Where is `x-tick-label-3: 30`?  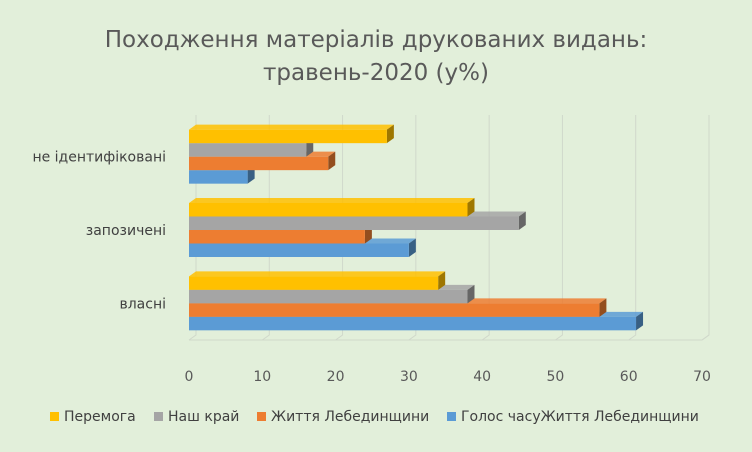
x-tick-label-3: 30 is located at coordinates (409, 377).